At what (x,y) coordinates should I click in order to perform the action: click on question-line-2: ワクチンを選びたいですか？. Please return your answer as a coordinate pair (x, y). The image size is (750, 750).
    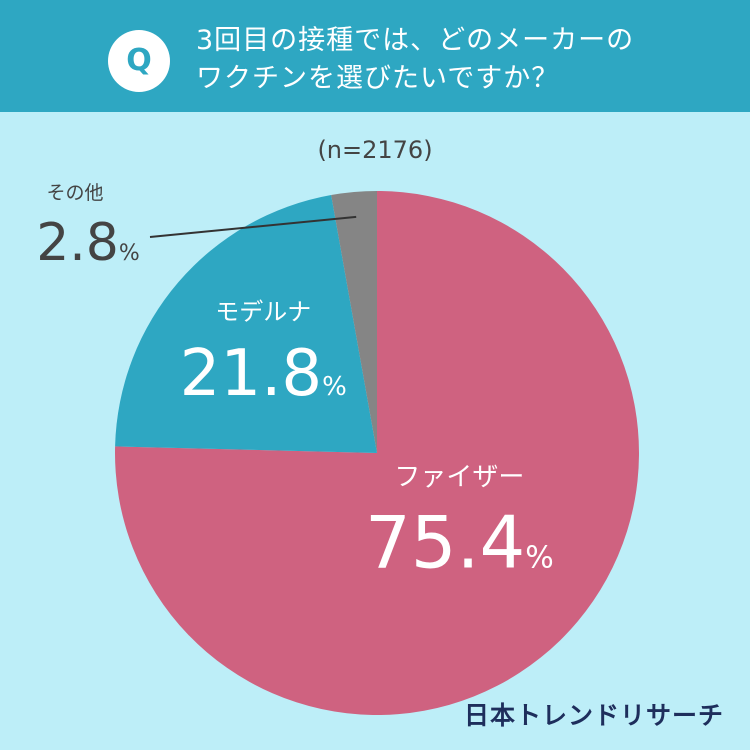
    Looking at the image, I should click on (378, 78).